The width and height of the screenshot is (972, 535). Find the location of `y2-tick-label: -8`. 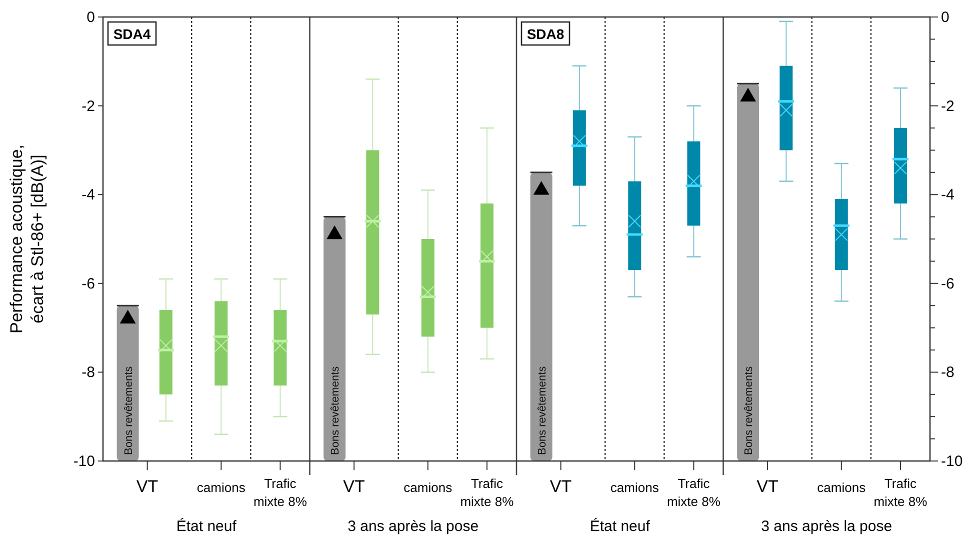

y2-tick-label: -8 is located at coordinates (947, 373).